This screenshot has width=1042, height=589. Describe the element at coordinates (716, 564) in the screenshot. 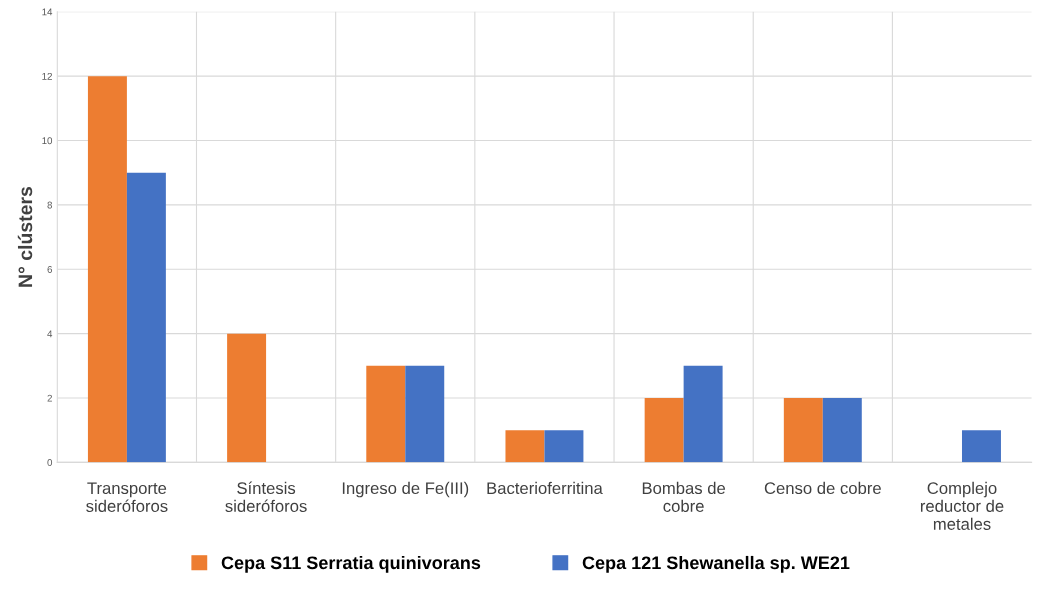

I see `legend-label: Cepa 121 Shewanella sp. WE21` at that location.